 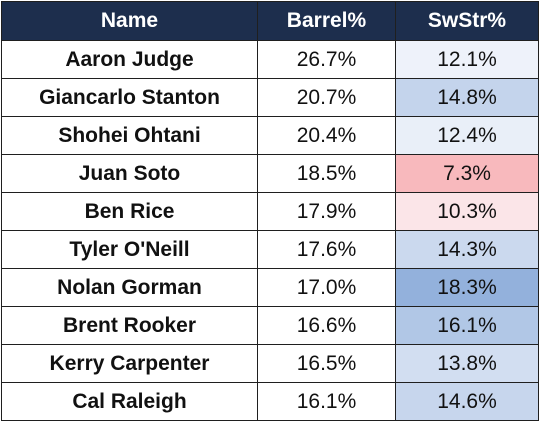 I want to click on player-name-cell: Ben Rice, so click(x=129, y=211).